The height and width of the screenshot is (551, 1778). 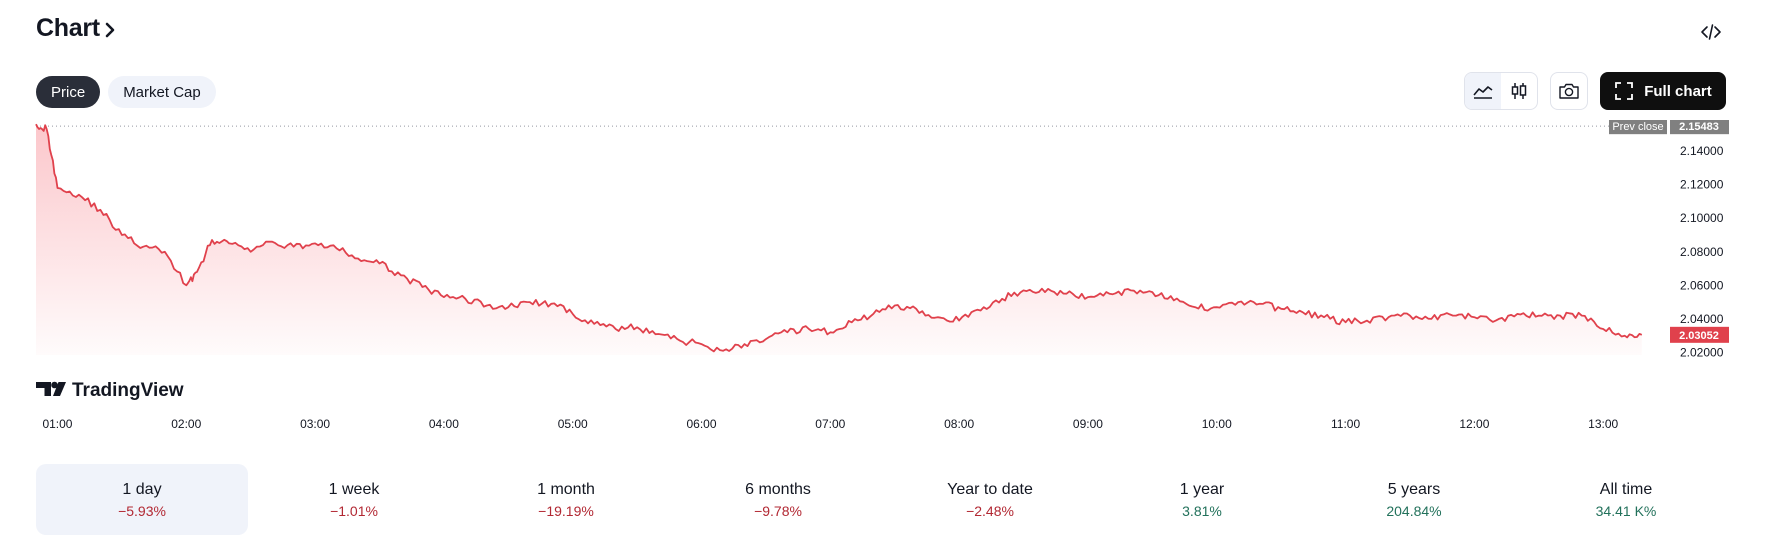 What do you see at coordinates (1202, 489) in the screenshot?
I see `range-label: 1 year` at bounding box center [1202, 489].